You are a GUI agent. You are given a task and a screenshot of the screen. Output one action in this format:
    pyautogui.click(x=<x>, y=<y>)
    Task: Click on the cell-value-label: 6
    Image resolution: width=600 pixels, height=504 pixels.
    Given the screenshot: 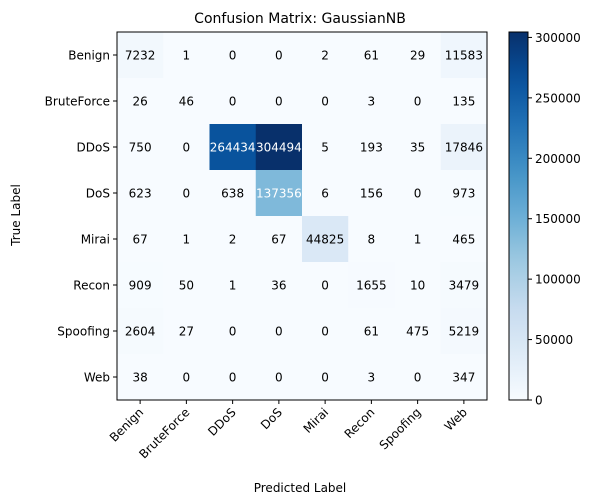 What is the action you would take?
    pyautogui.click(x=325, y=194)
    